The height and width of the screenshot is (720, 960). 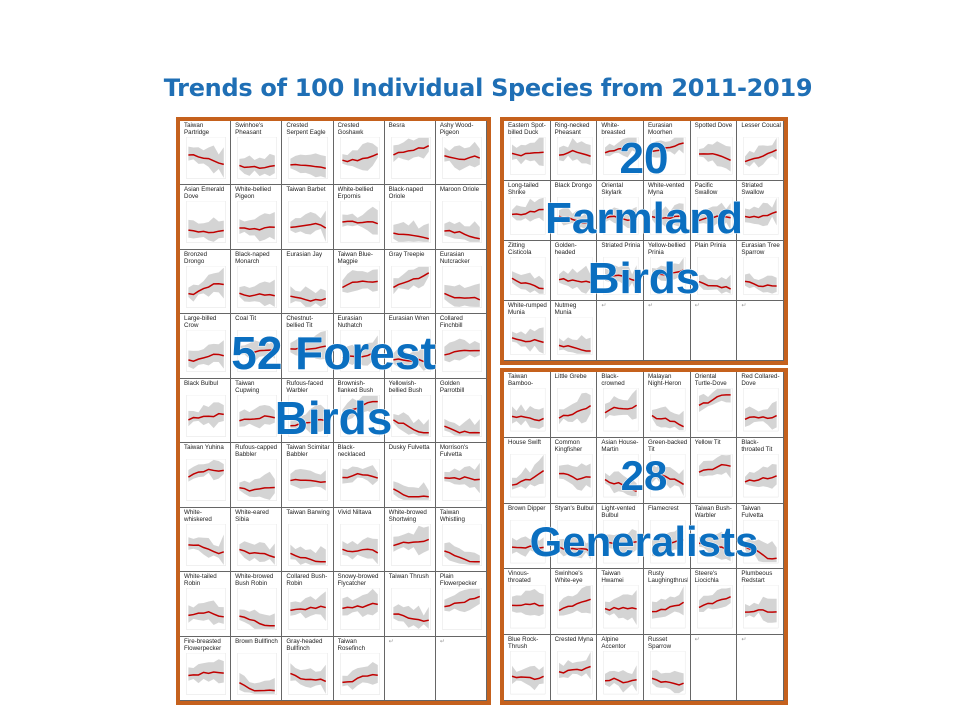 What do you see at coordinates (574, 470) in the screenshot?
I see `species-cell: Common Kingfisher` at bounding box center [574, 470].